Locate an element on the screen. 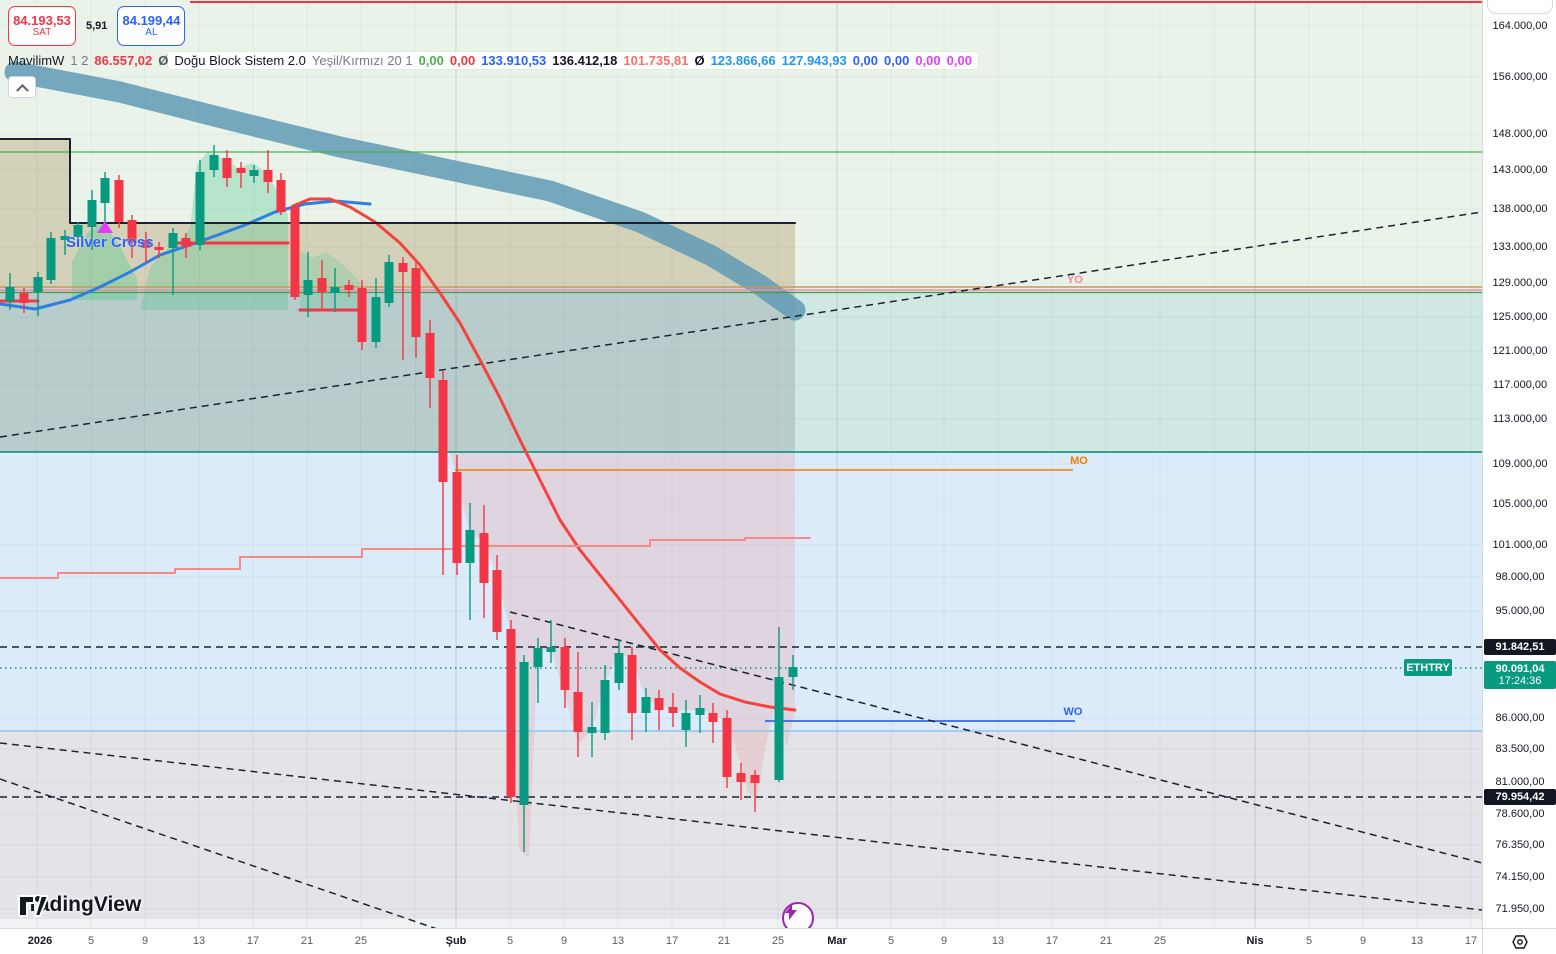  indicator-name: Doğu Block Sistem 2.0 is located at coordinates (240, 60).